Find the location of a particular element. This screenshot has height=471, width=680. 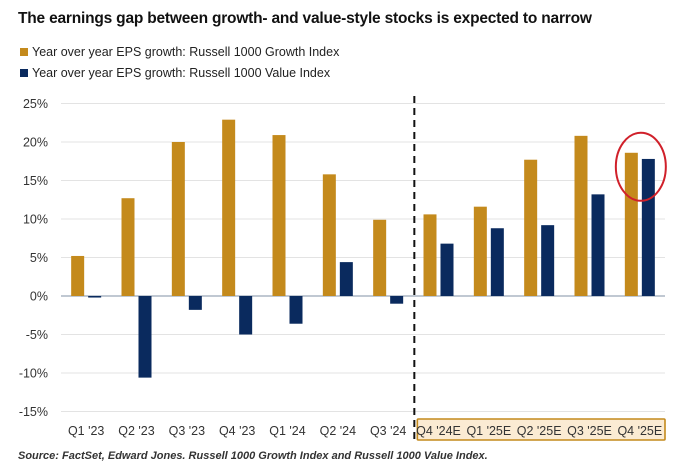

y-tick-label: 15% is located at coordinates (35, 181).